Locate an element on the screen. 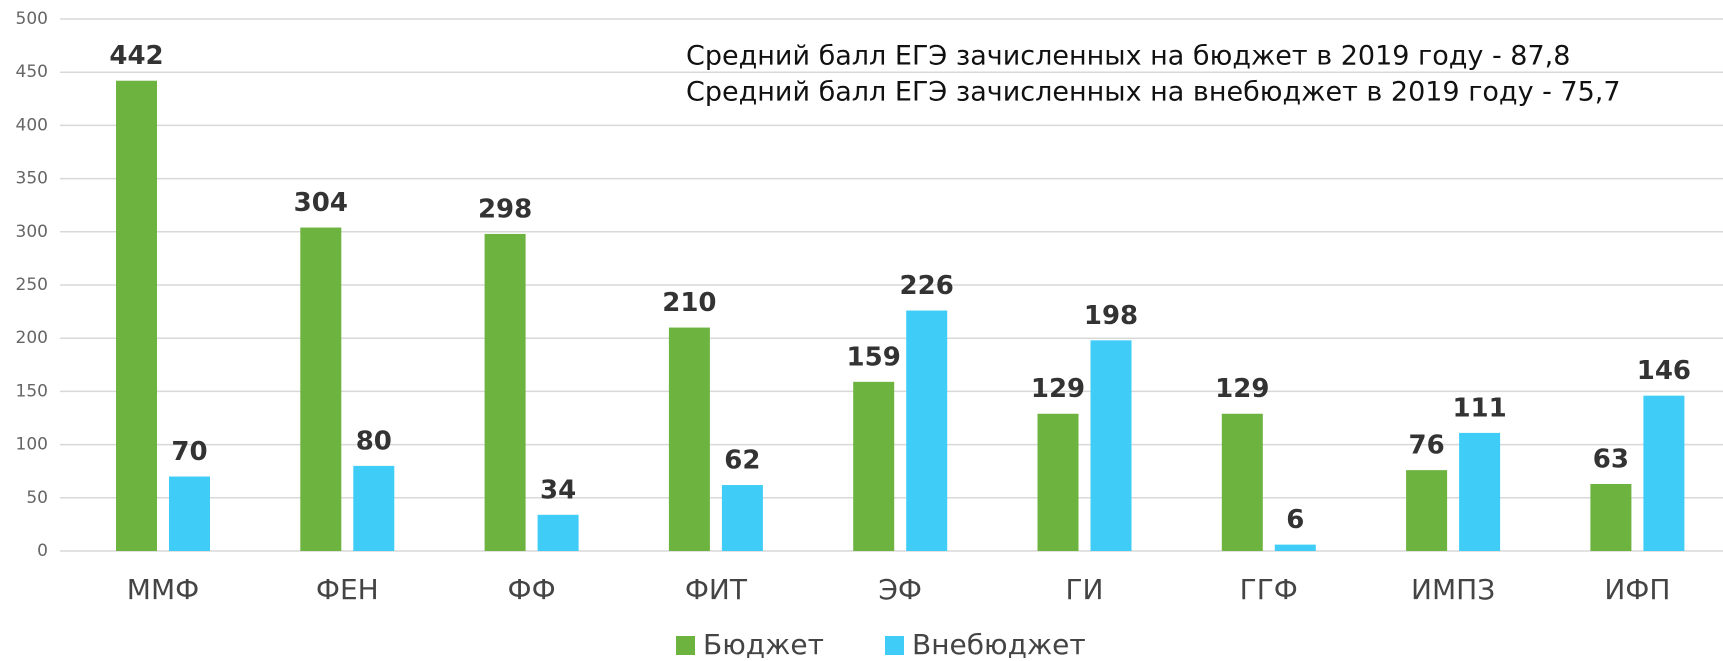  x-tick-label: ГИ is located at coordinates (1084, 589).